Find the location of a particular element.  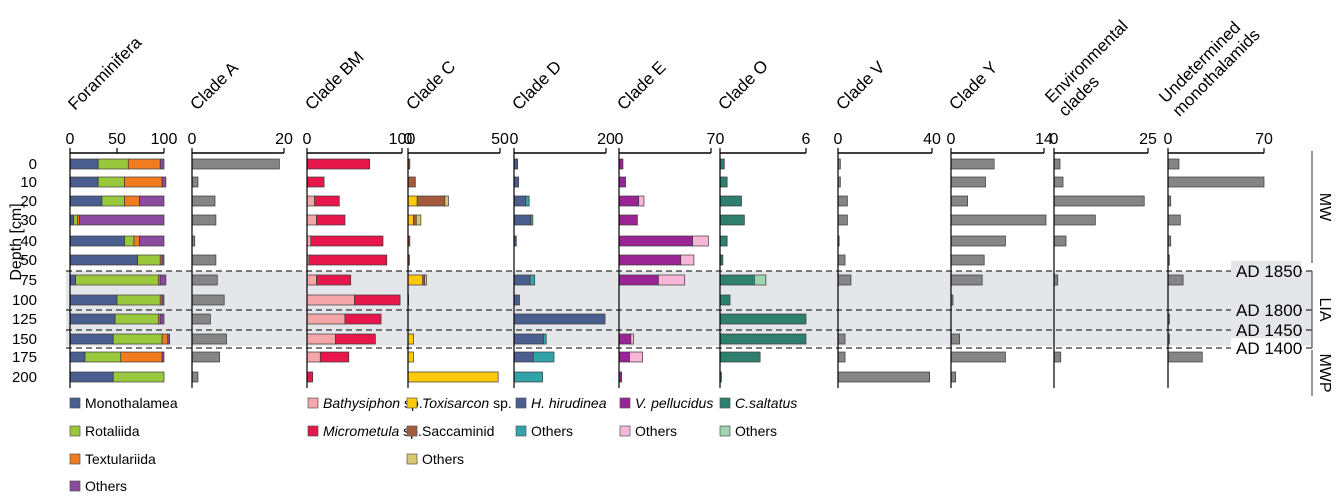

legend-label-name-3: Others is located at coordinates (106, 486).